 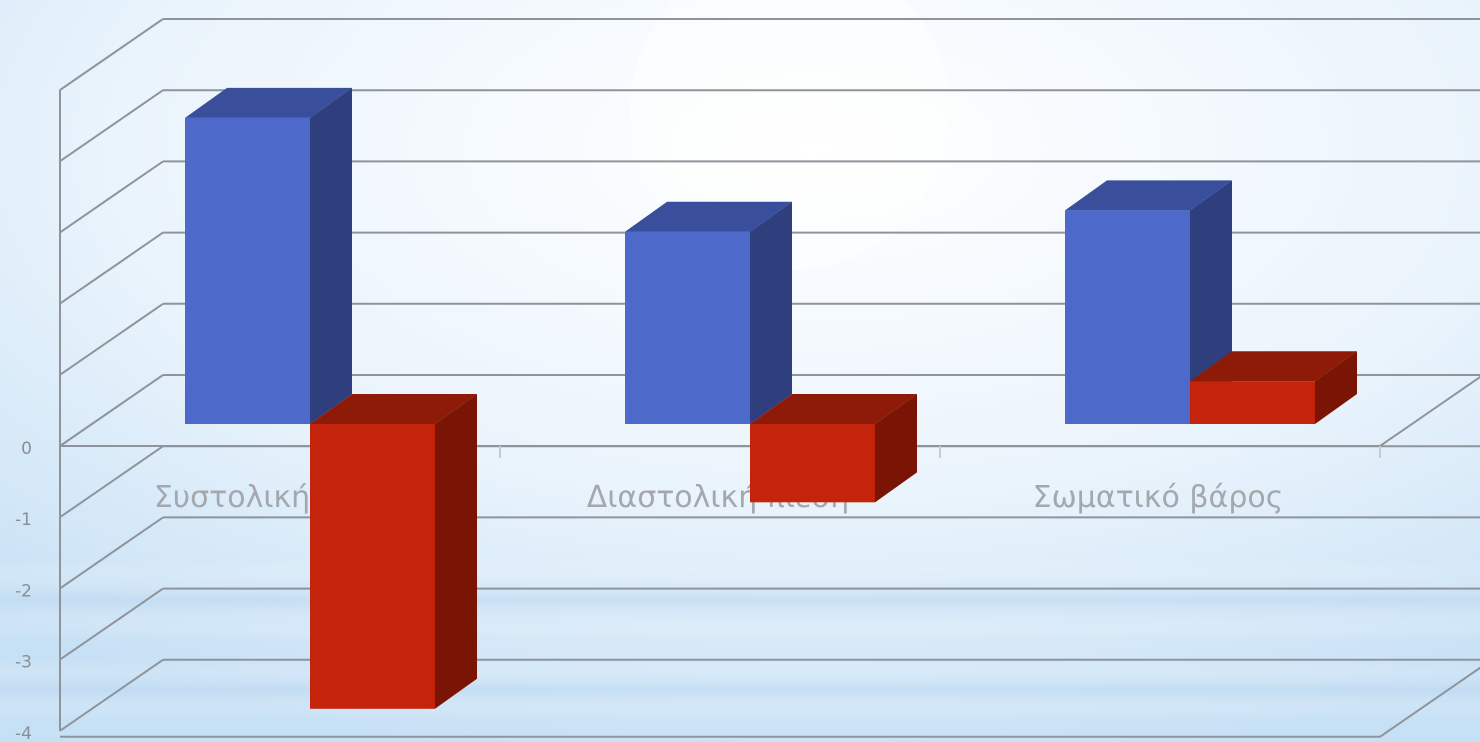 I want to click on x-axis-edge, so click(x=1429, y=411).